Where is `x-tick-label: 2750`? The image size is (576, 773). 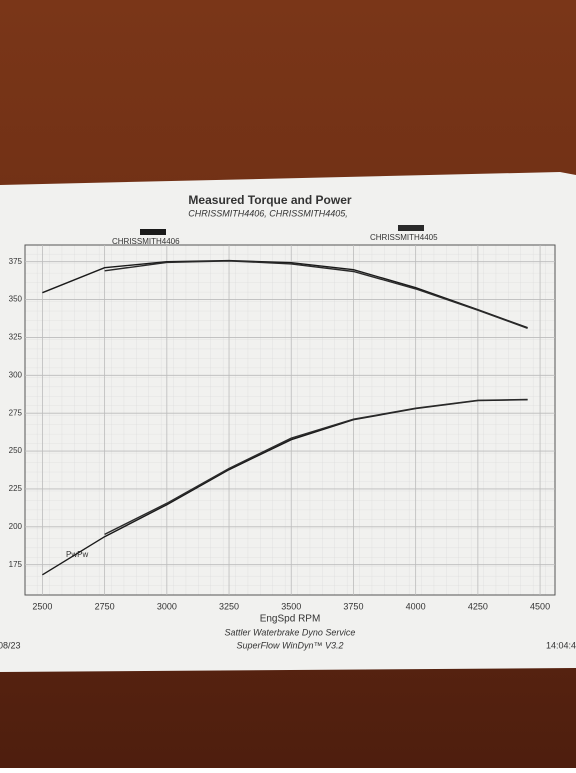
x-tick-label: 2750 is located at coordinates (105, 606).